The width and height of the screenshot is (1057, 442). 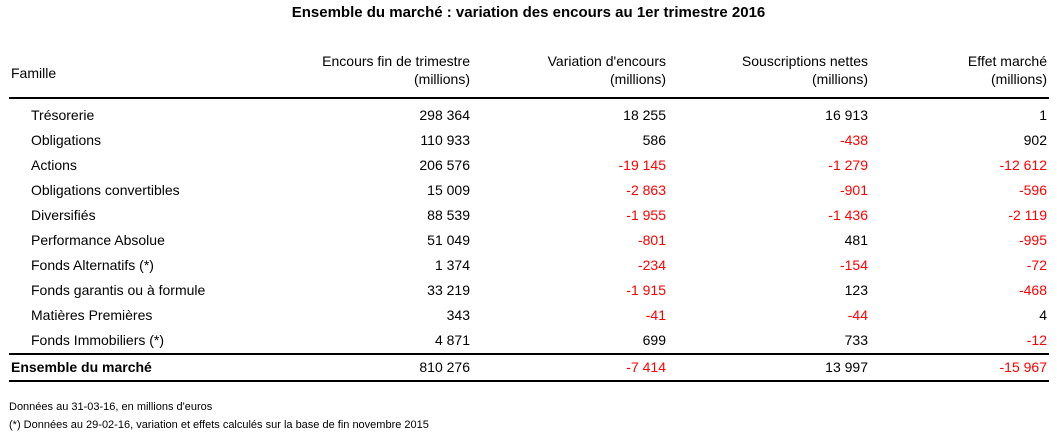 I want to click on cell-encours: 110 933, so click(x=445, y=140).